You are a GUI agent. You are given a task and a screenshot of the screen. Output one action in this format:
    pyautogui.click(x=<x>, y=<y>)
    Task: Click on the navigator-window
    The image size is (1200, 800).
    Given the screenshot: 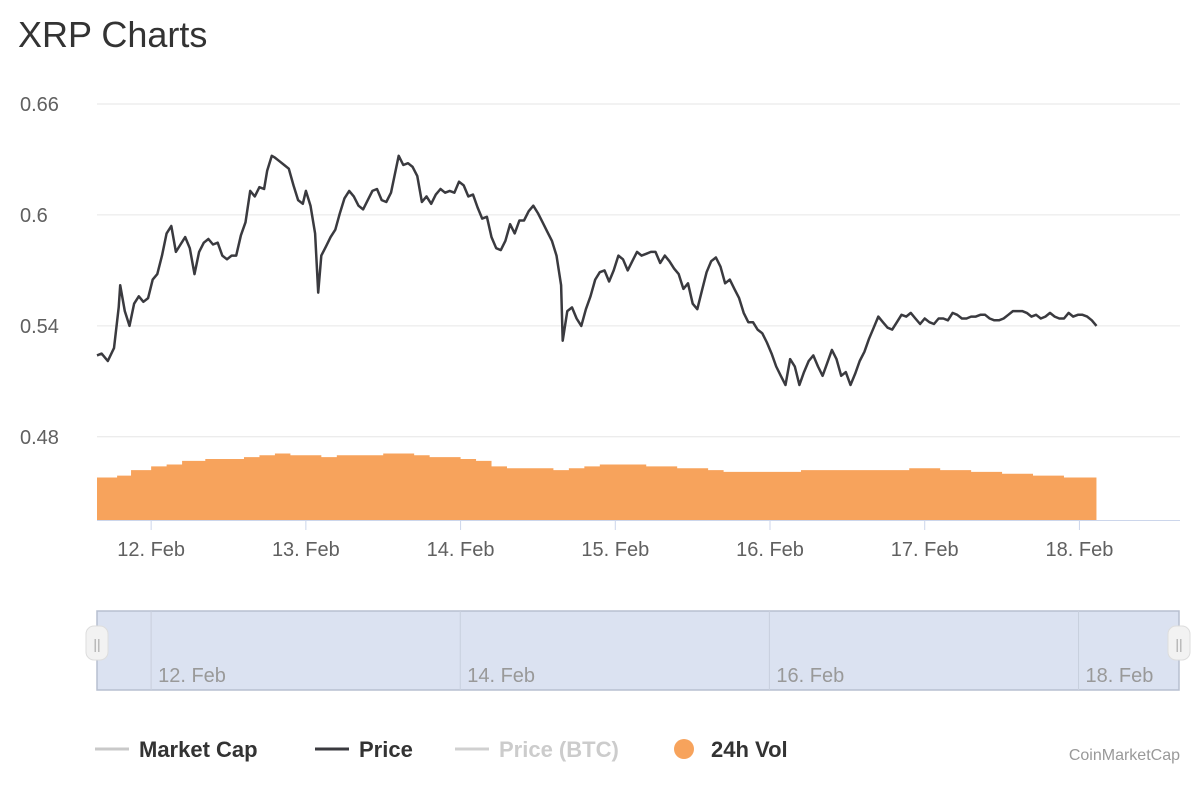 What is the action you would take?
    pyautogui.click(x=638, y=650)
    